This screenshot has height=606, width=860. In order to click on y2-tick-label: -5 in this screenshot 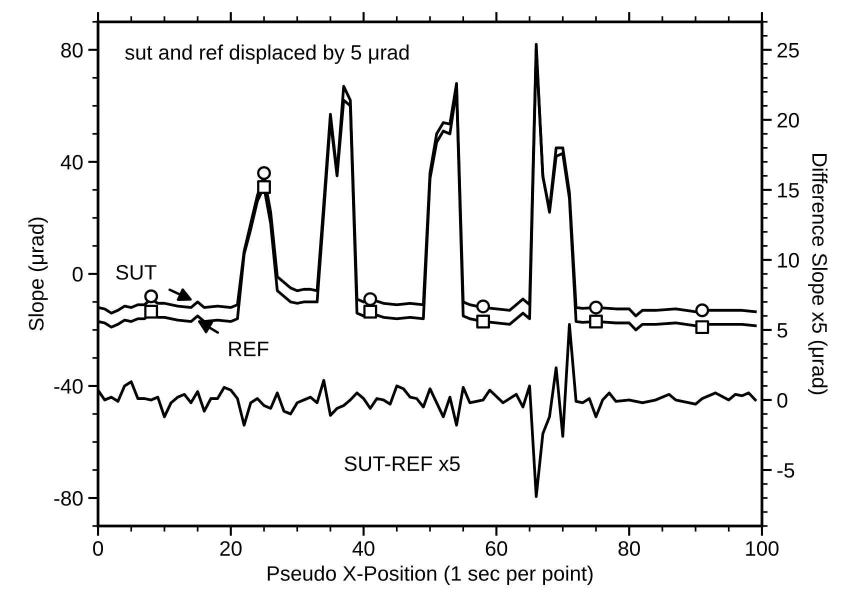, I will do `click(785, 470)`.